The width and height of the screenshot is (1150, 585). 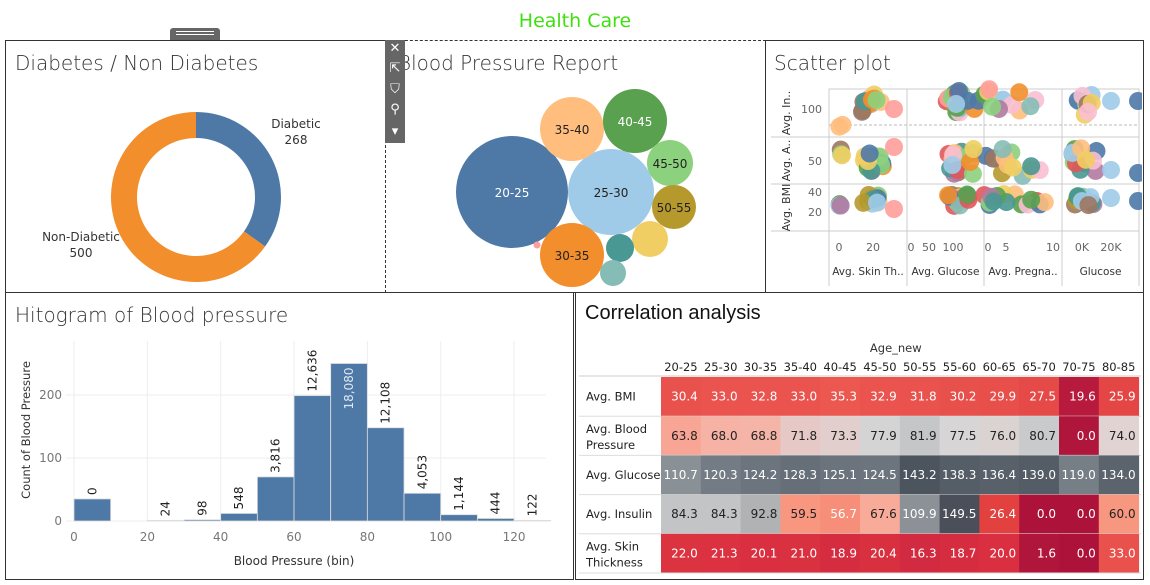 What do you see at coordinates (616, 429) in the screenshot?
I see `row-label-line1: Avg. Blood` at bounding box center [616, 429].